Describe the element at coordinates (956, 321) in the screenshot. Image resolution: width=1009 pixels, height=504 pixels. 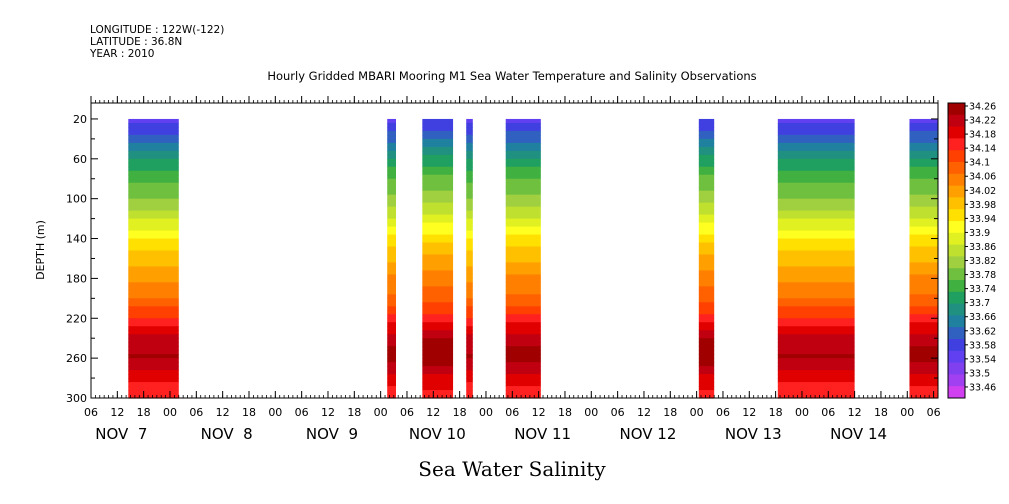
I see `colorbar-swatch` at that location.